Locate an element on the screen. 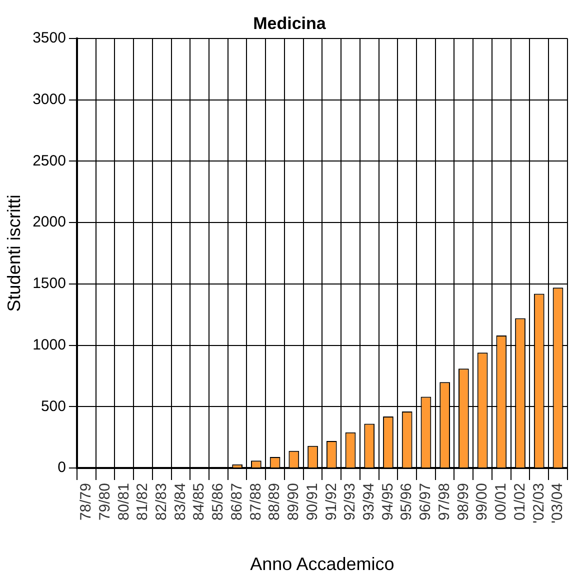 Image resolution: width=579 pixels, height=580 pixels. x-tick-label: 94/95 is located at coordinates (387, 502).